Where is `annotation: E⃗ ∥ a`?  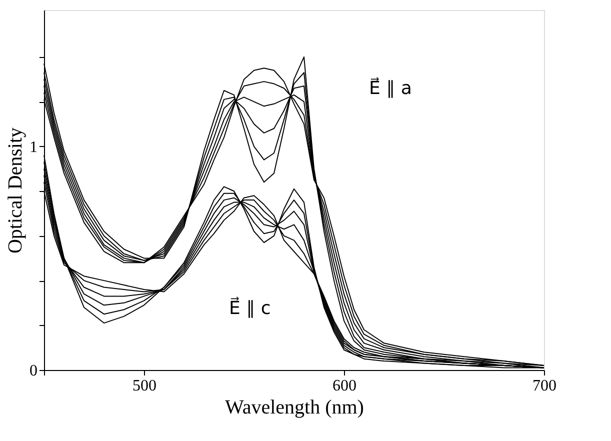 annotation: E⃗ ∥ a is located at coordinates (390, 88).